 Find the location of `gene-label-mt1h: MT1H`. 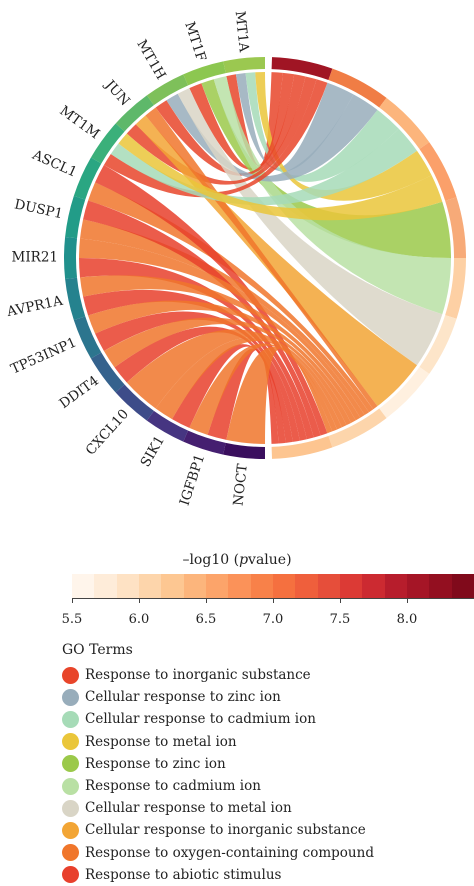

gene-label-mt1h: MT1H is located at coordinates (151, 60).